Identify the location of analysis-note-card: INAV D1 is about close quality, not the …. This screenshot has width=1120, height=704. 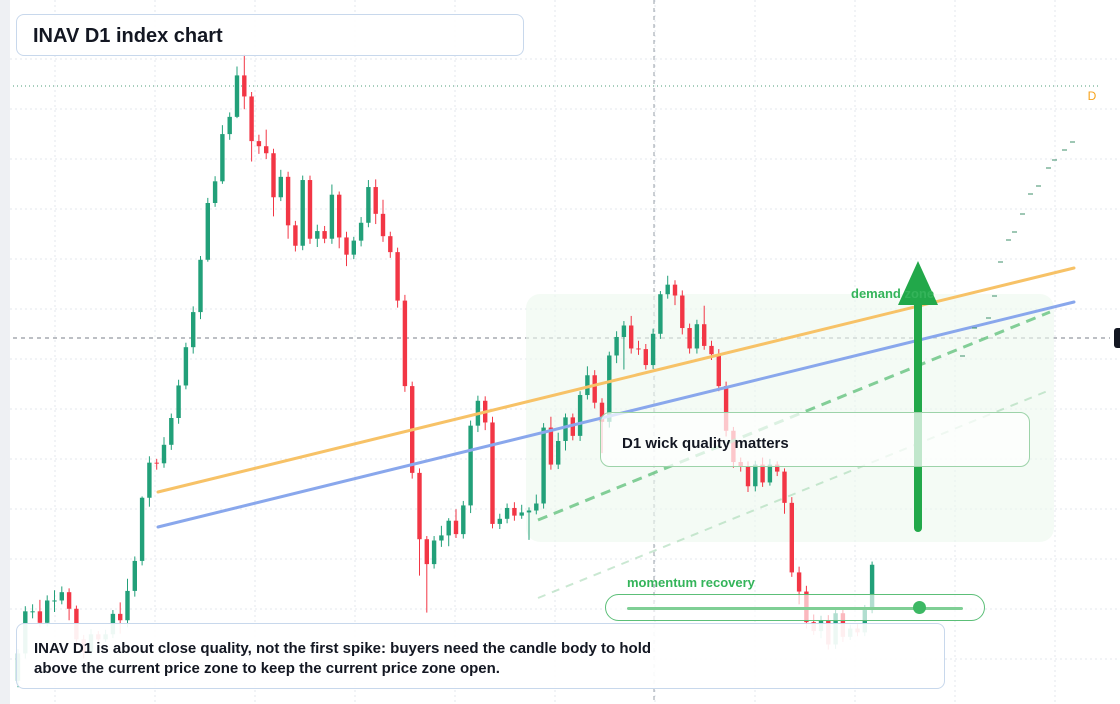
(480, 656).